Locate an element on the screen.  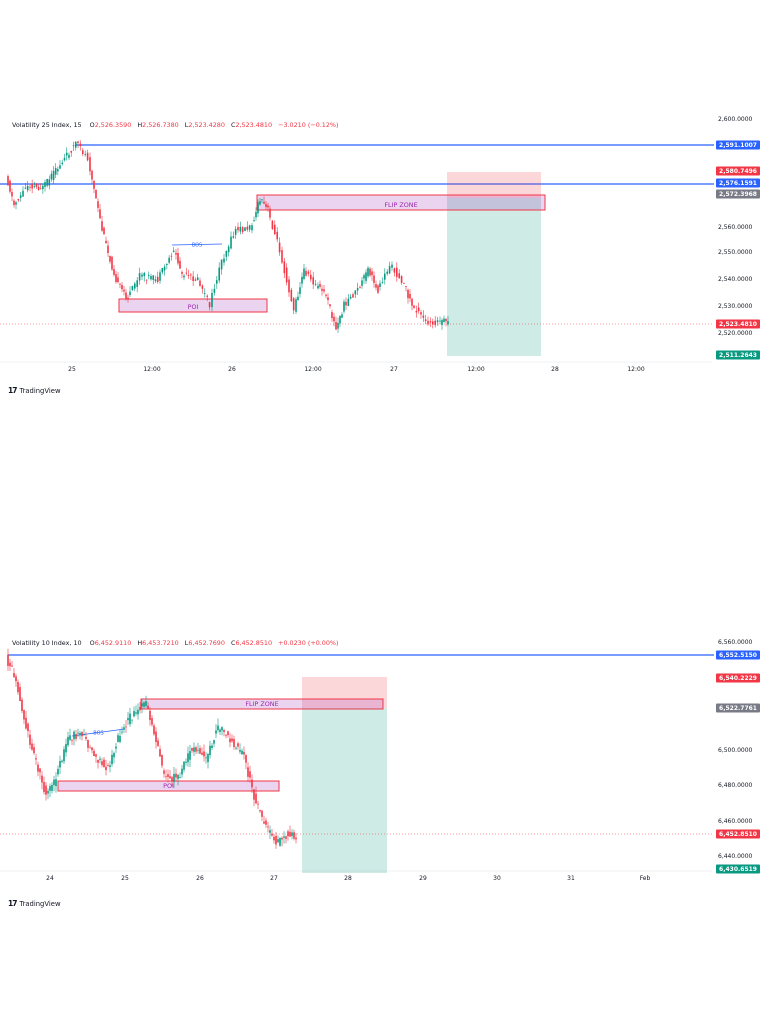
change-value: +0.0230 (+0.00%) is located at coordinates (308, 643).